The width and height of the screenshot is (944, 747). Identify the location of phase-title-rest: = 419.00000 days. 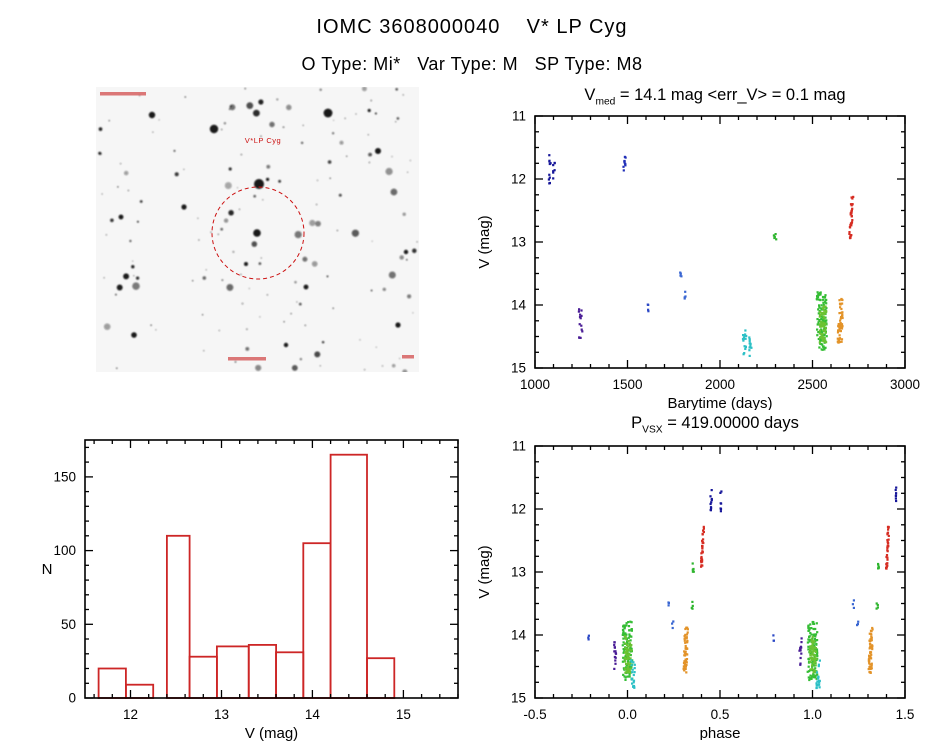
(730, 423).